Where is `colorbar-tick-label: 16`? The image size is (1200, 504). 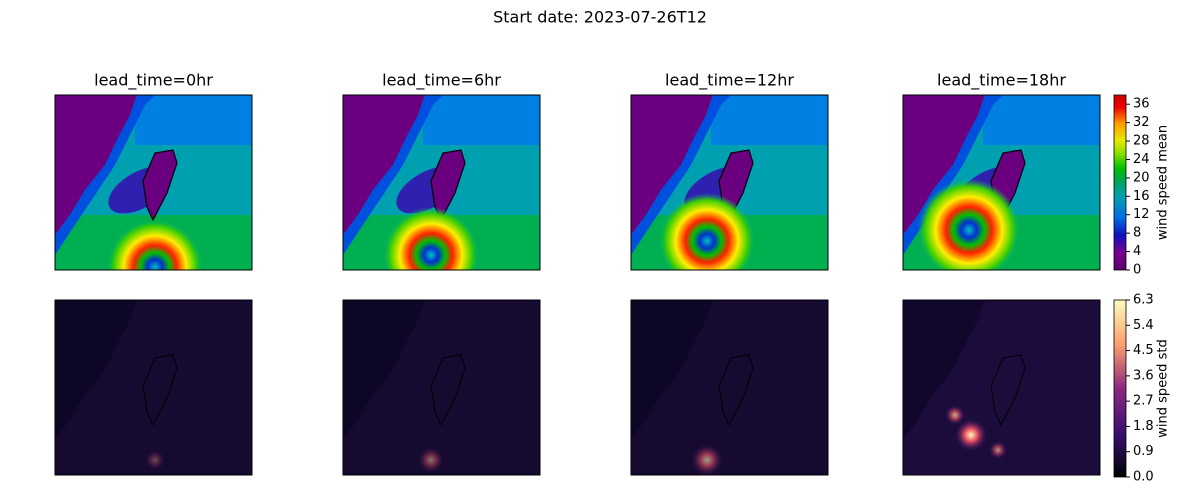
colorbar-tick-label: 16 is located at coordinates (1141, 196).